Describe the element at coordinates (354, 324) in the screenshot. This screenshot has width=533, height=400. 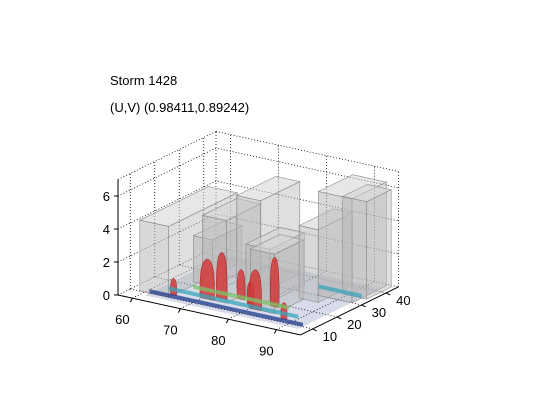
I see `y-tick-label-20: 20` at that location.